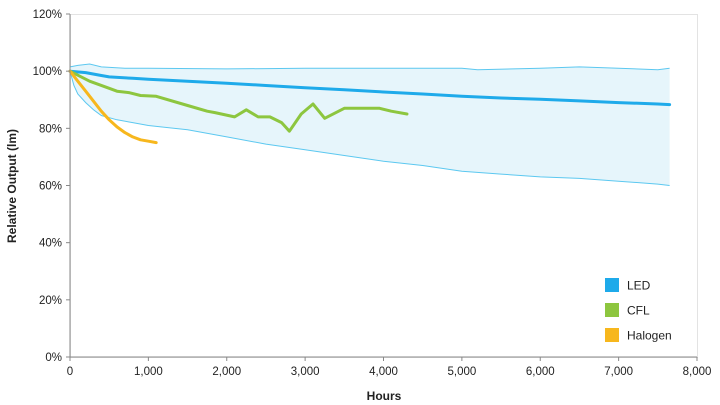 Image resolution: width=720 pixels, height=405 pixels. I want to click on x-tick-label: 0, so click(70, 372).